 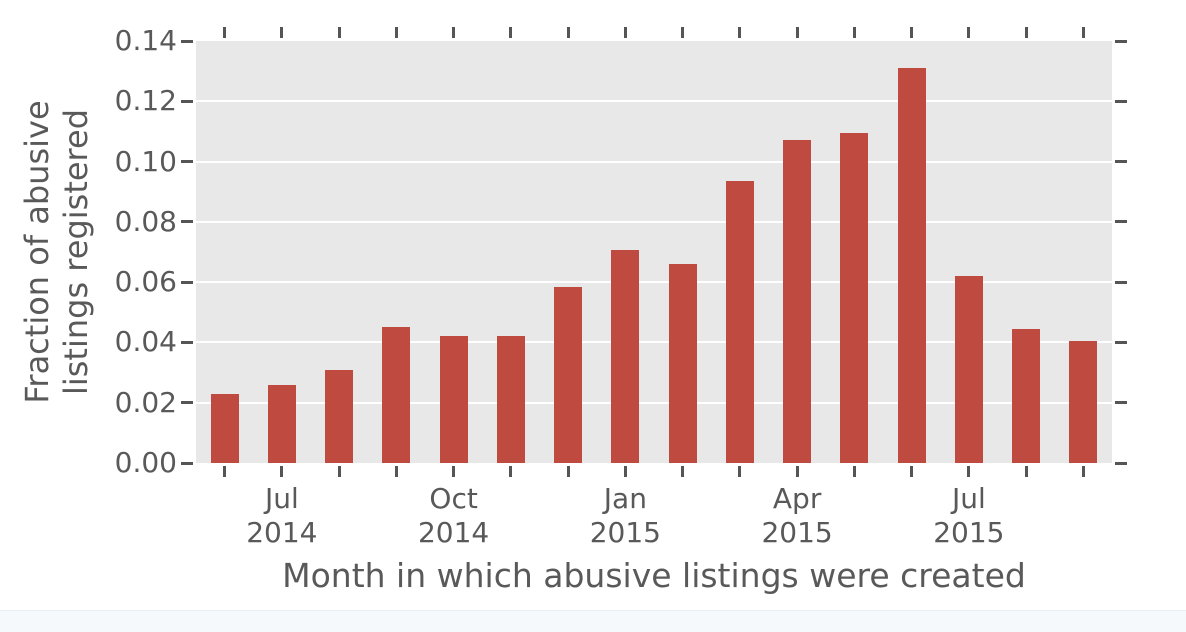 I want to click on x-tick-label: Oct 2014, so click(x=454, y=516).